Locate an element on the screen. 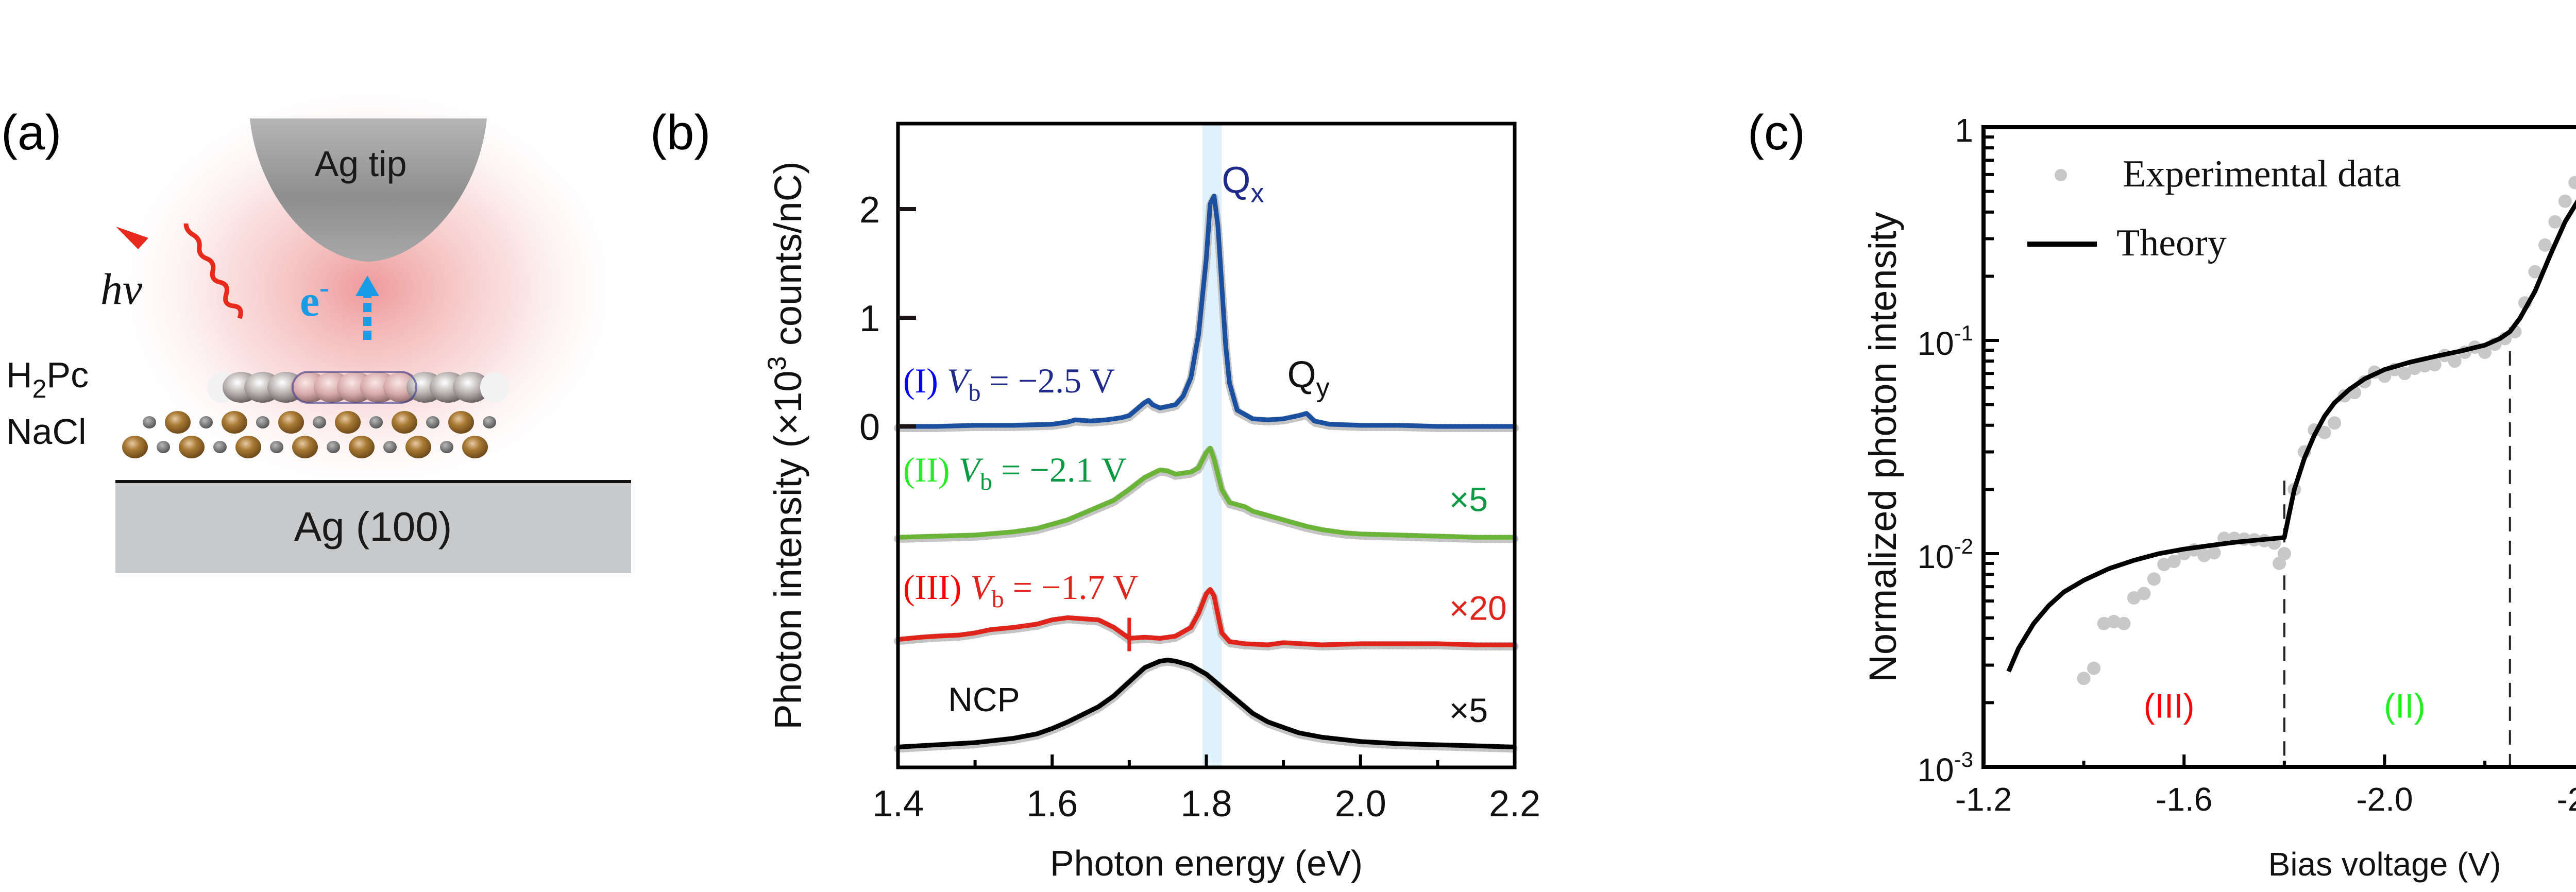 The image size is (2576, 892). nacl-label: NaCl is located at coordinates (46, 431).